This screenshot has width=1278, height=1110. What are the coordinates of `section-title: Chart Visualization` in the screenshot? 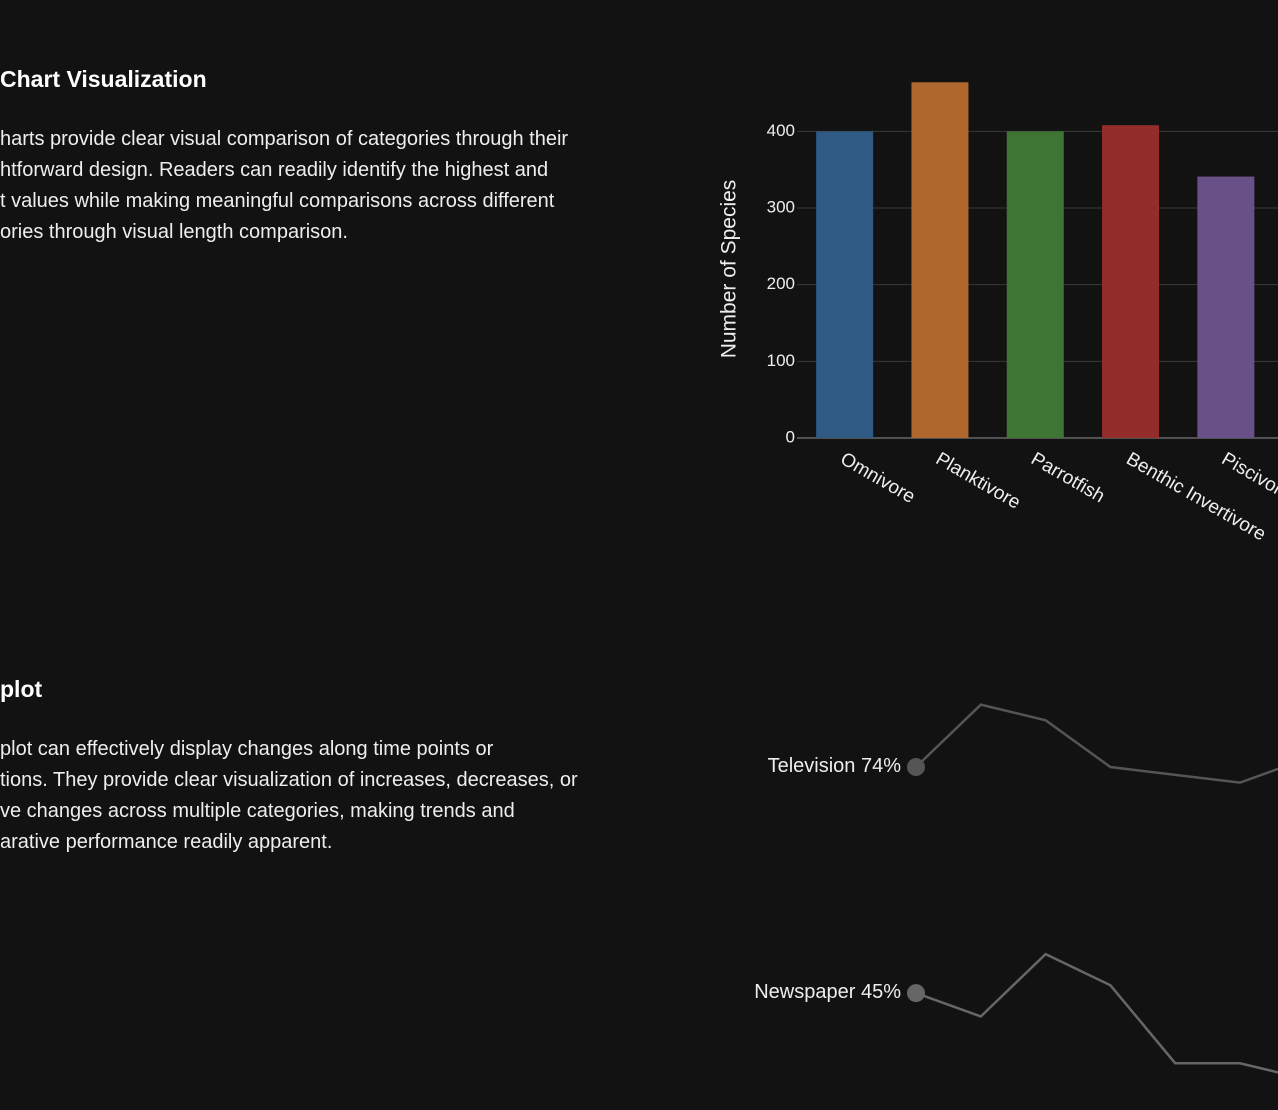 It's located at (103, 79).